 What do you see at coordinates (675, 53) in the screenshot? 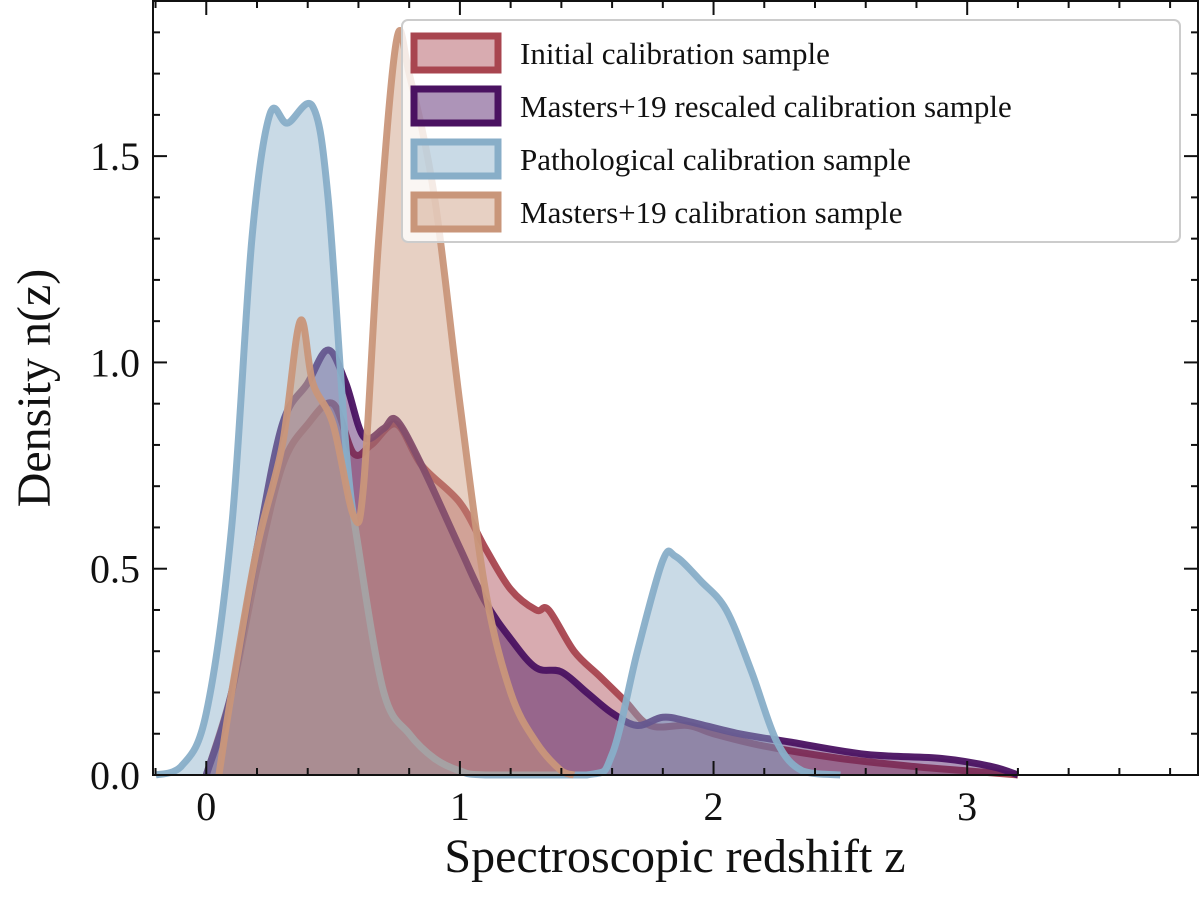
I see `legend-entry-0: Initial calibration sample` at bounding box center [675, 53].